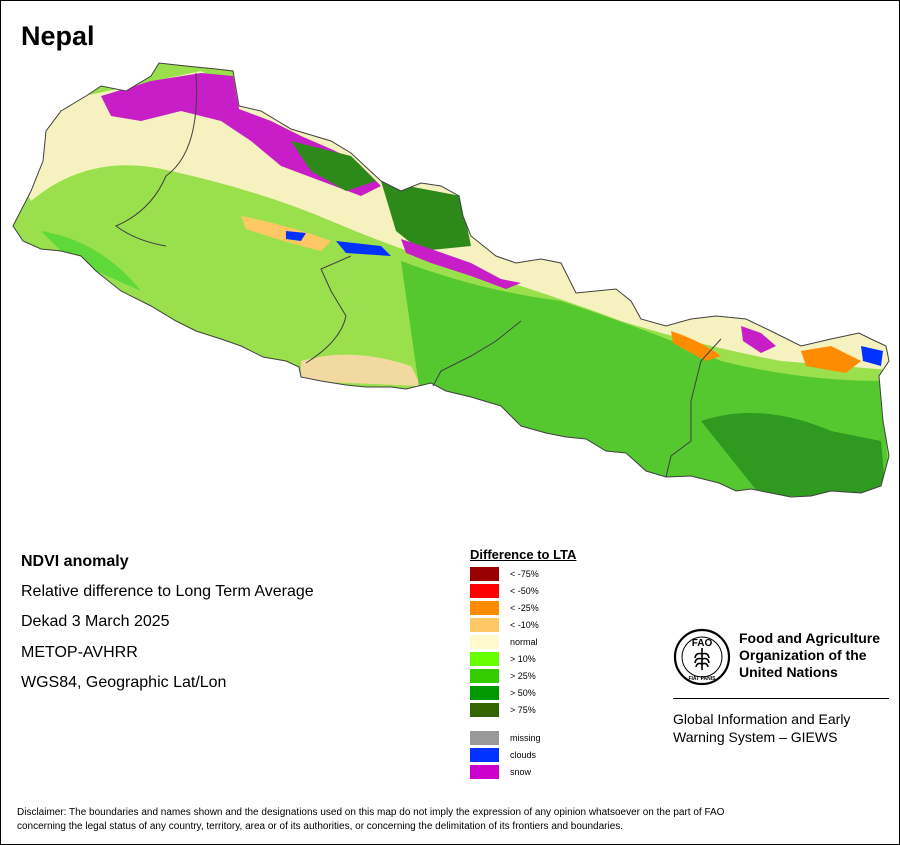 The image size is (900, 845). I want to click on legend-item: > 75%, so click(503, 710).